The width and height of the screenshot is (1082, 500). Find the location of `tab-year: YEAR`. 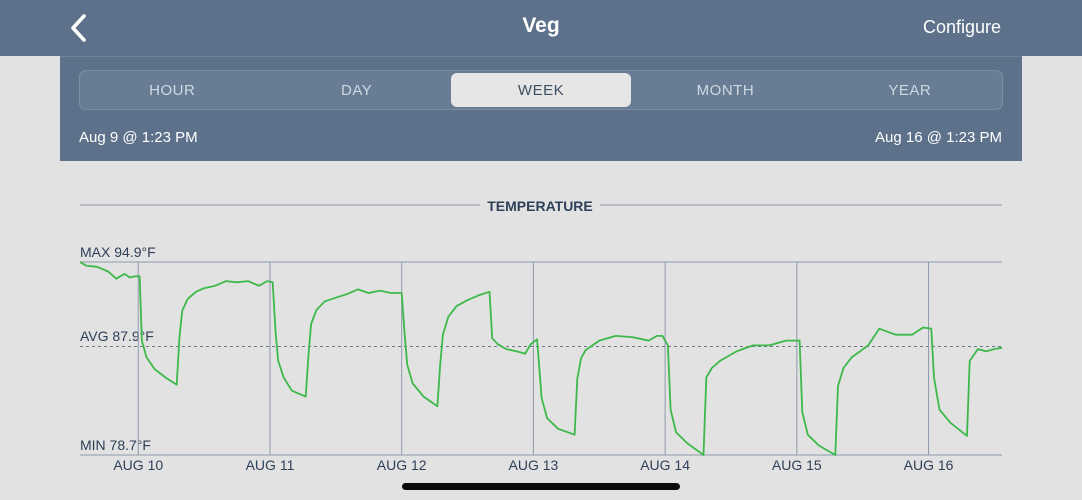

tab-year: YEAR is located at coordinates (910, 90).